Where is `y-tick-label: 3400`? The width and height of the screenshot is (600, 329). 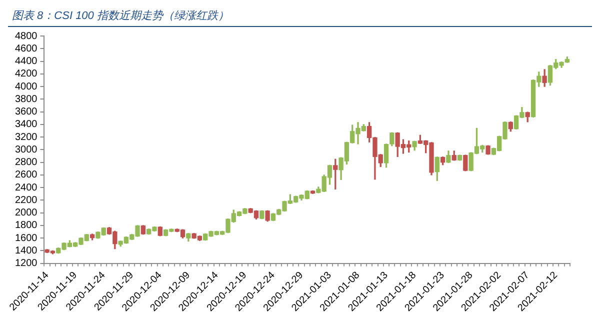
y-tick-label: 3400 is located at coordinates (26, 124).